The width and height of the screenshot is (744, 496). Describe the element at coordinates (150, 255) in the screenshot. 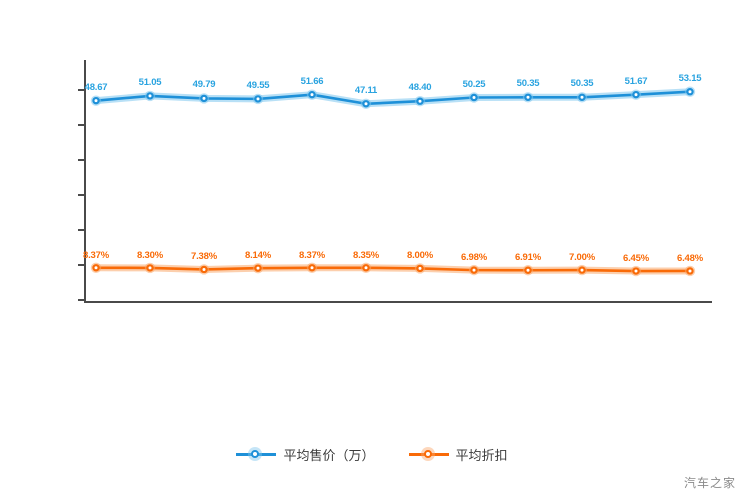

I see `data-label-orange: 8.30%` at that location.